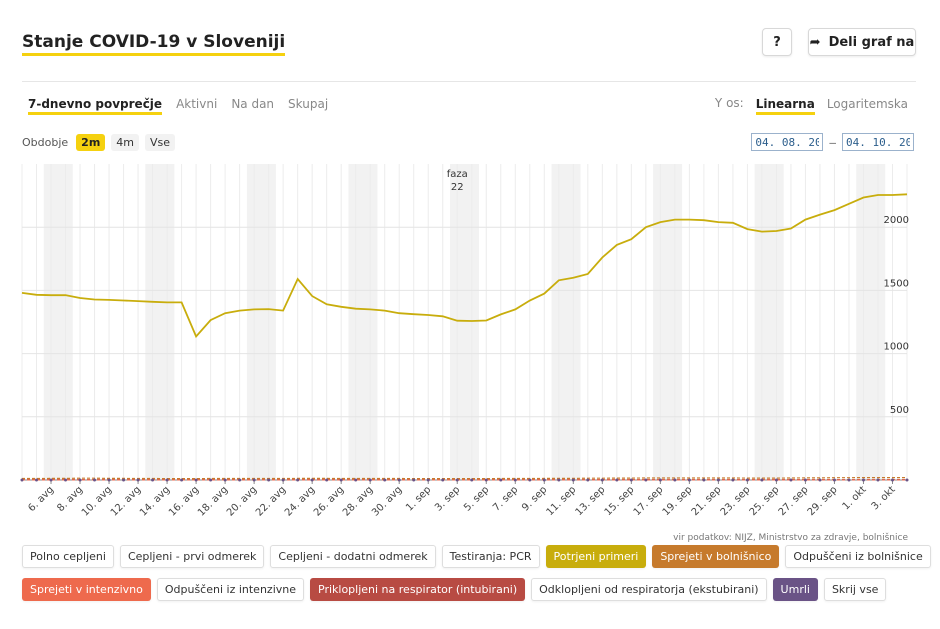 This screenshot has width=940, height=629. Describe the element at coordinates (126, 501) in the screenshot. I see `x-tick-label: 12. avg` at that location.